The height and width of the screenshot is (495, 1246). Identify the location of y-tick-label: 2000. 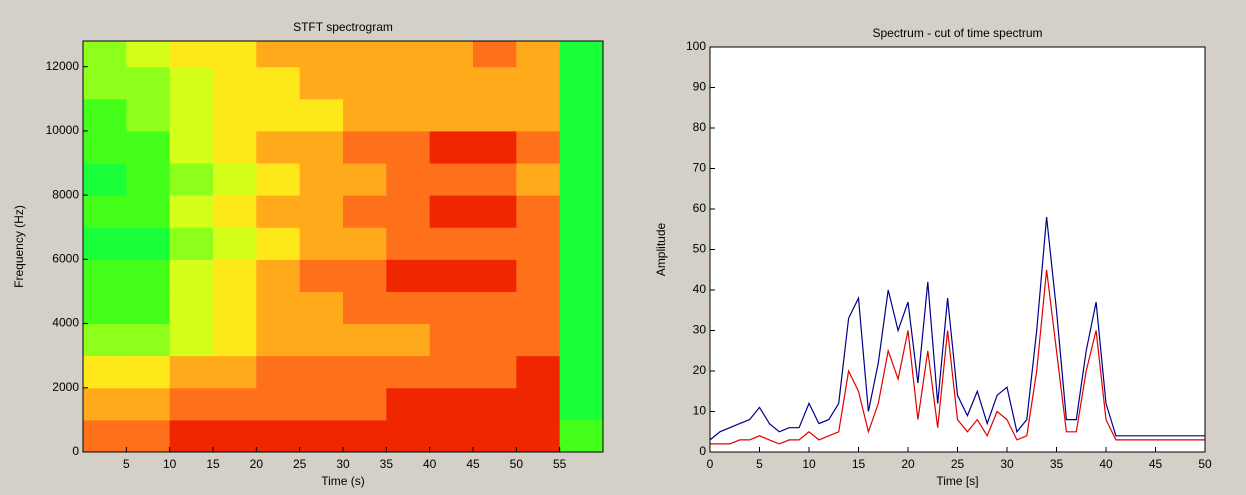
(65, 387).